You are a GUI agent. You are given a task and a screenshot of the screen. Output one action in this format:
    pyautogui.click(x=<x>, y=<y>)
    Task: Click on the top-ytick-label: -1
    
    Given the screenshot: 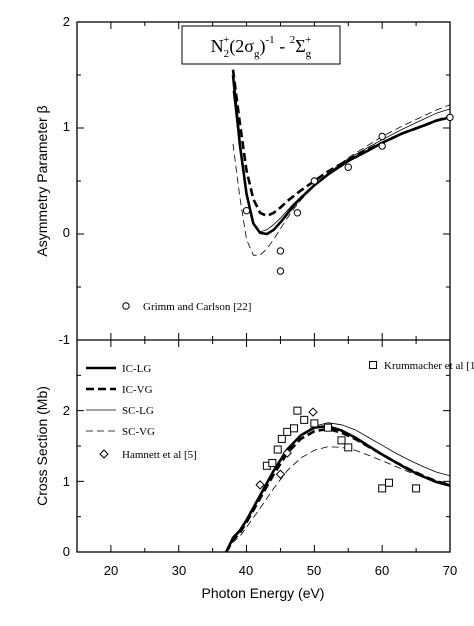 What is the action you would take?
    pyautogui.click(x=64, y=339)
    